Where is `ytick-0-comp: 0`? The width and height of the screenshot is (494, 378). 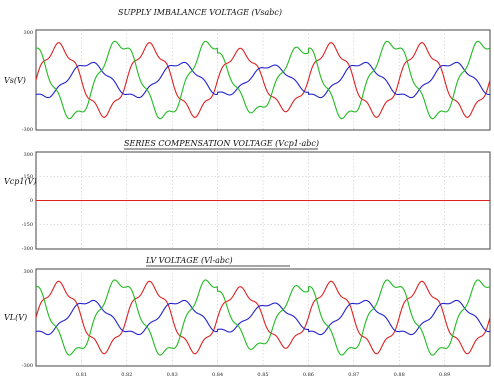 ytick-0-comp: 0 is located at coordinates (31, 201).